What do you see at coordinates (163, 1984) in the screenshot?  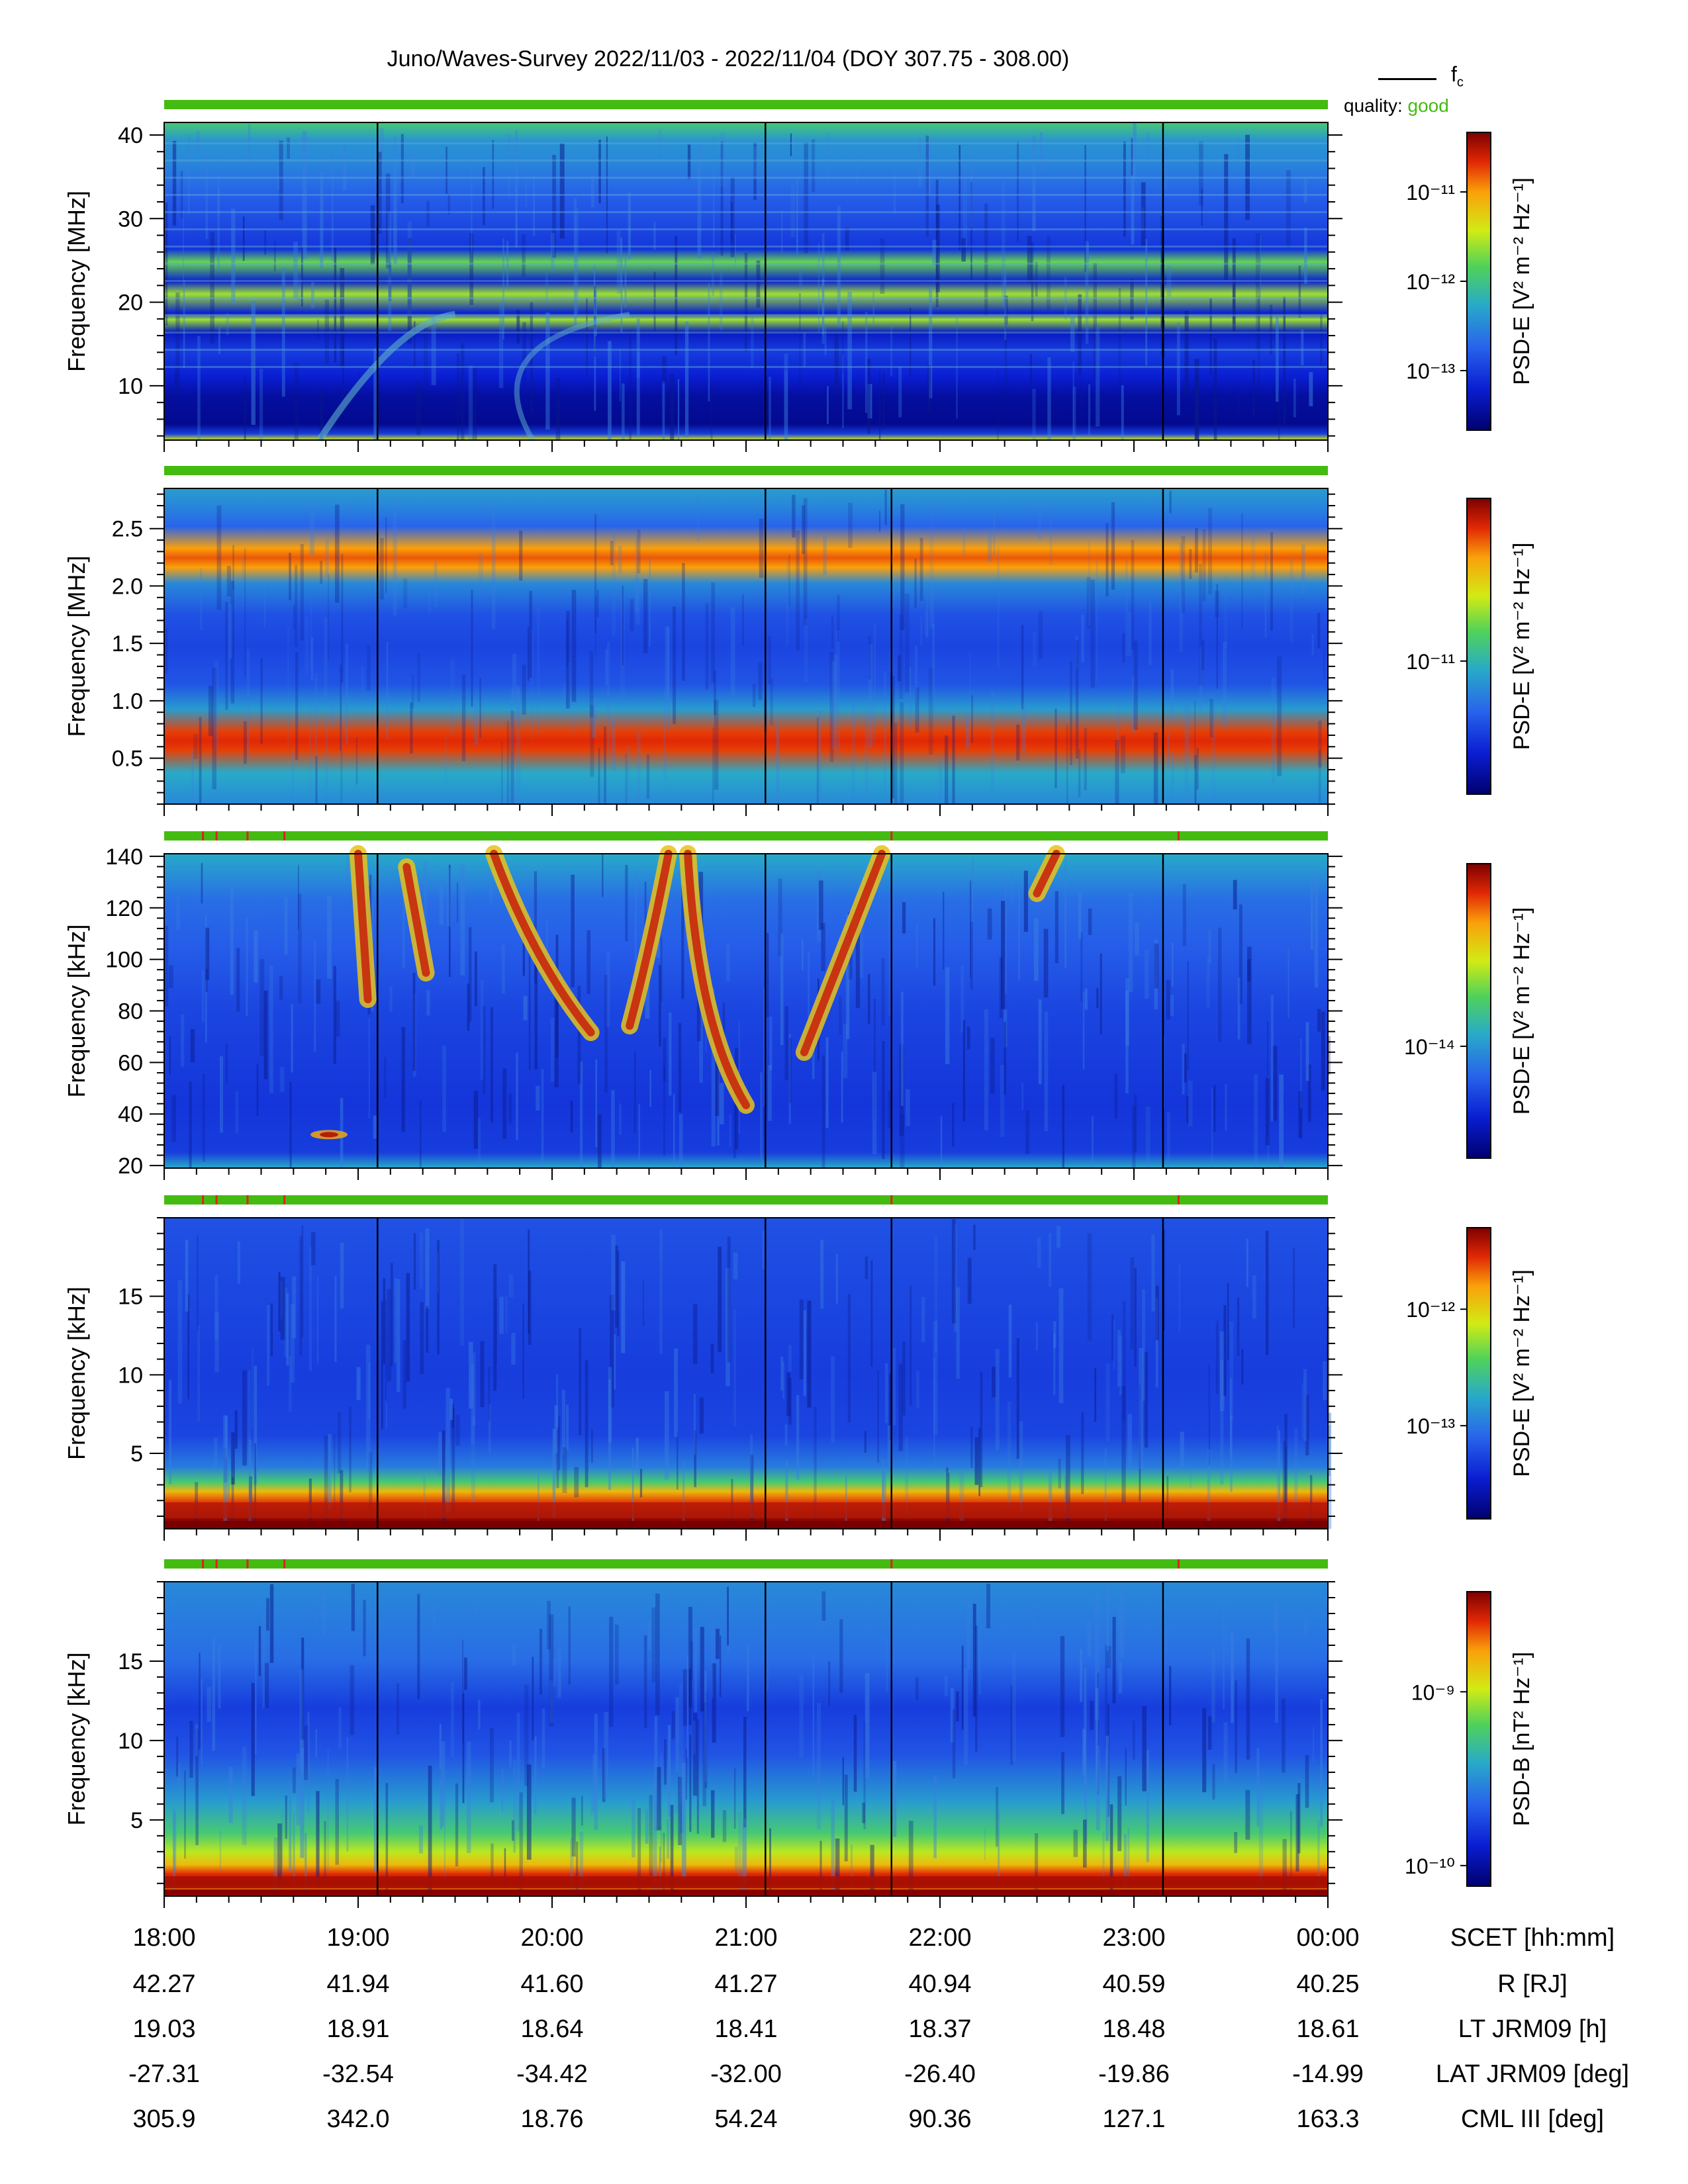 I see `x-axis-value: 42.27` at bounding box center [163, 1984].